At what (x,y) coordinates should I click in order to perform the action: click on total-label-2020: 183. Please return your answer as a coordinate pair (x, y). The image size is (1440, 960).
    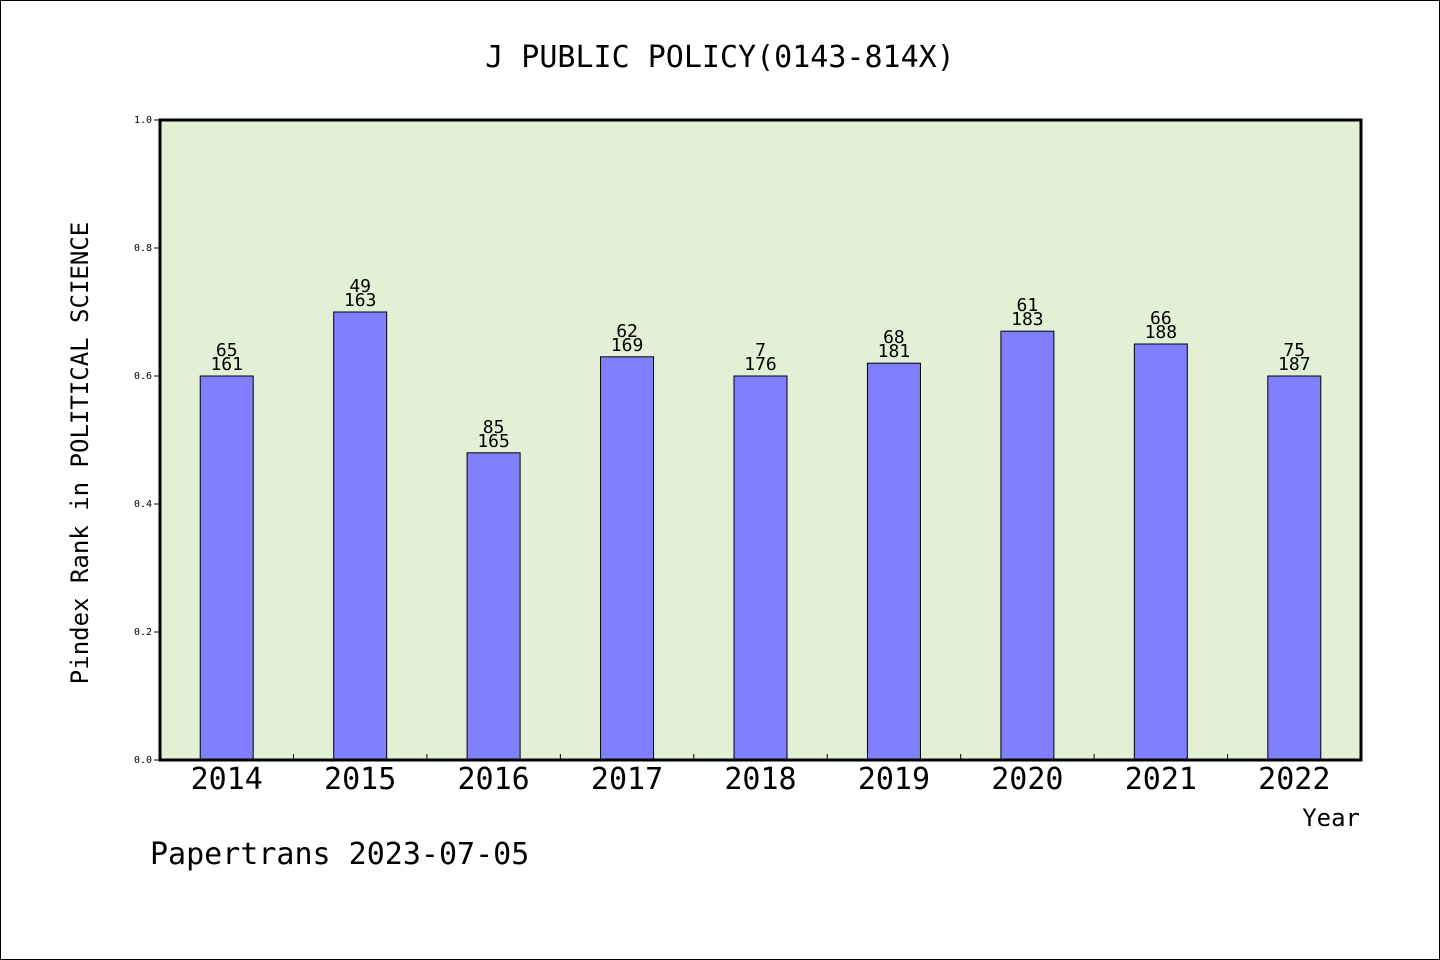
    Looking at the image, I should click on (1027, 319).